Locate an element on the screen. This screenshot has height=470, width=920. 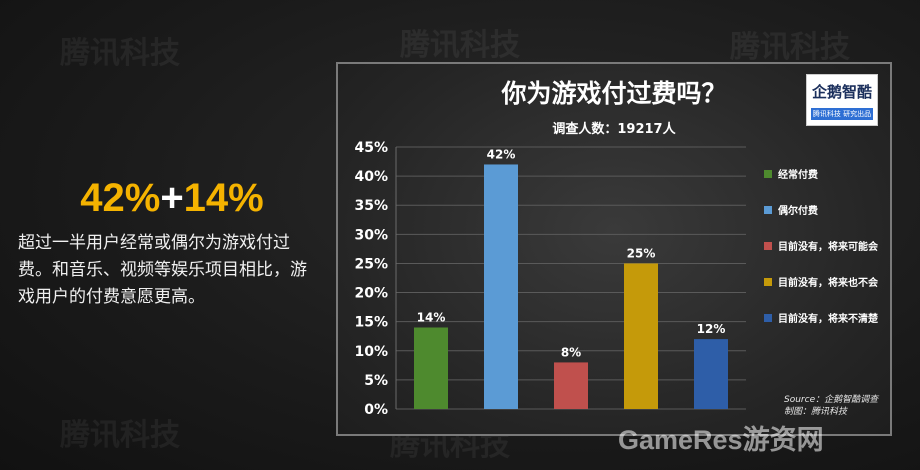
y-tick-label: 15% is located at coordinates (371, 323).